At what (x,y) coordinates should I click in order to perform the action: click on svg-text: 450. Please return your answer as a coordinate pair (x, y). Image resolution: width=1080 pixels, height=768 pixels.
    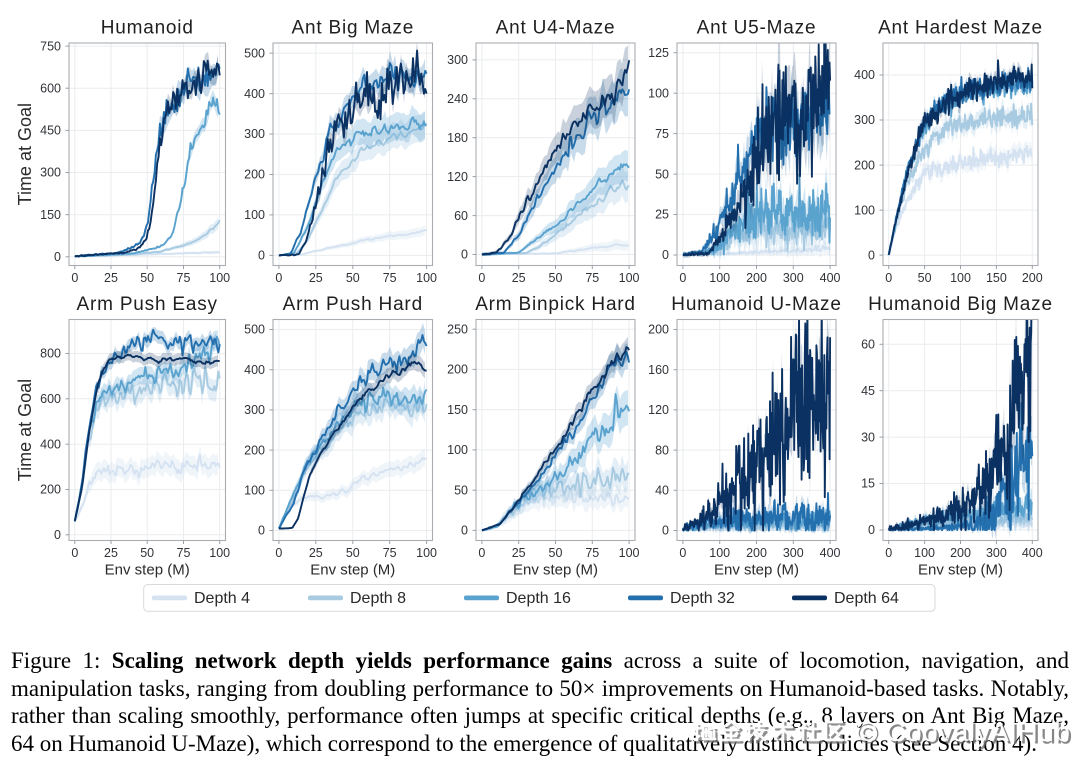
    Looking at the image, I should click on (50, 131).